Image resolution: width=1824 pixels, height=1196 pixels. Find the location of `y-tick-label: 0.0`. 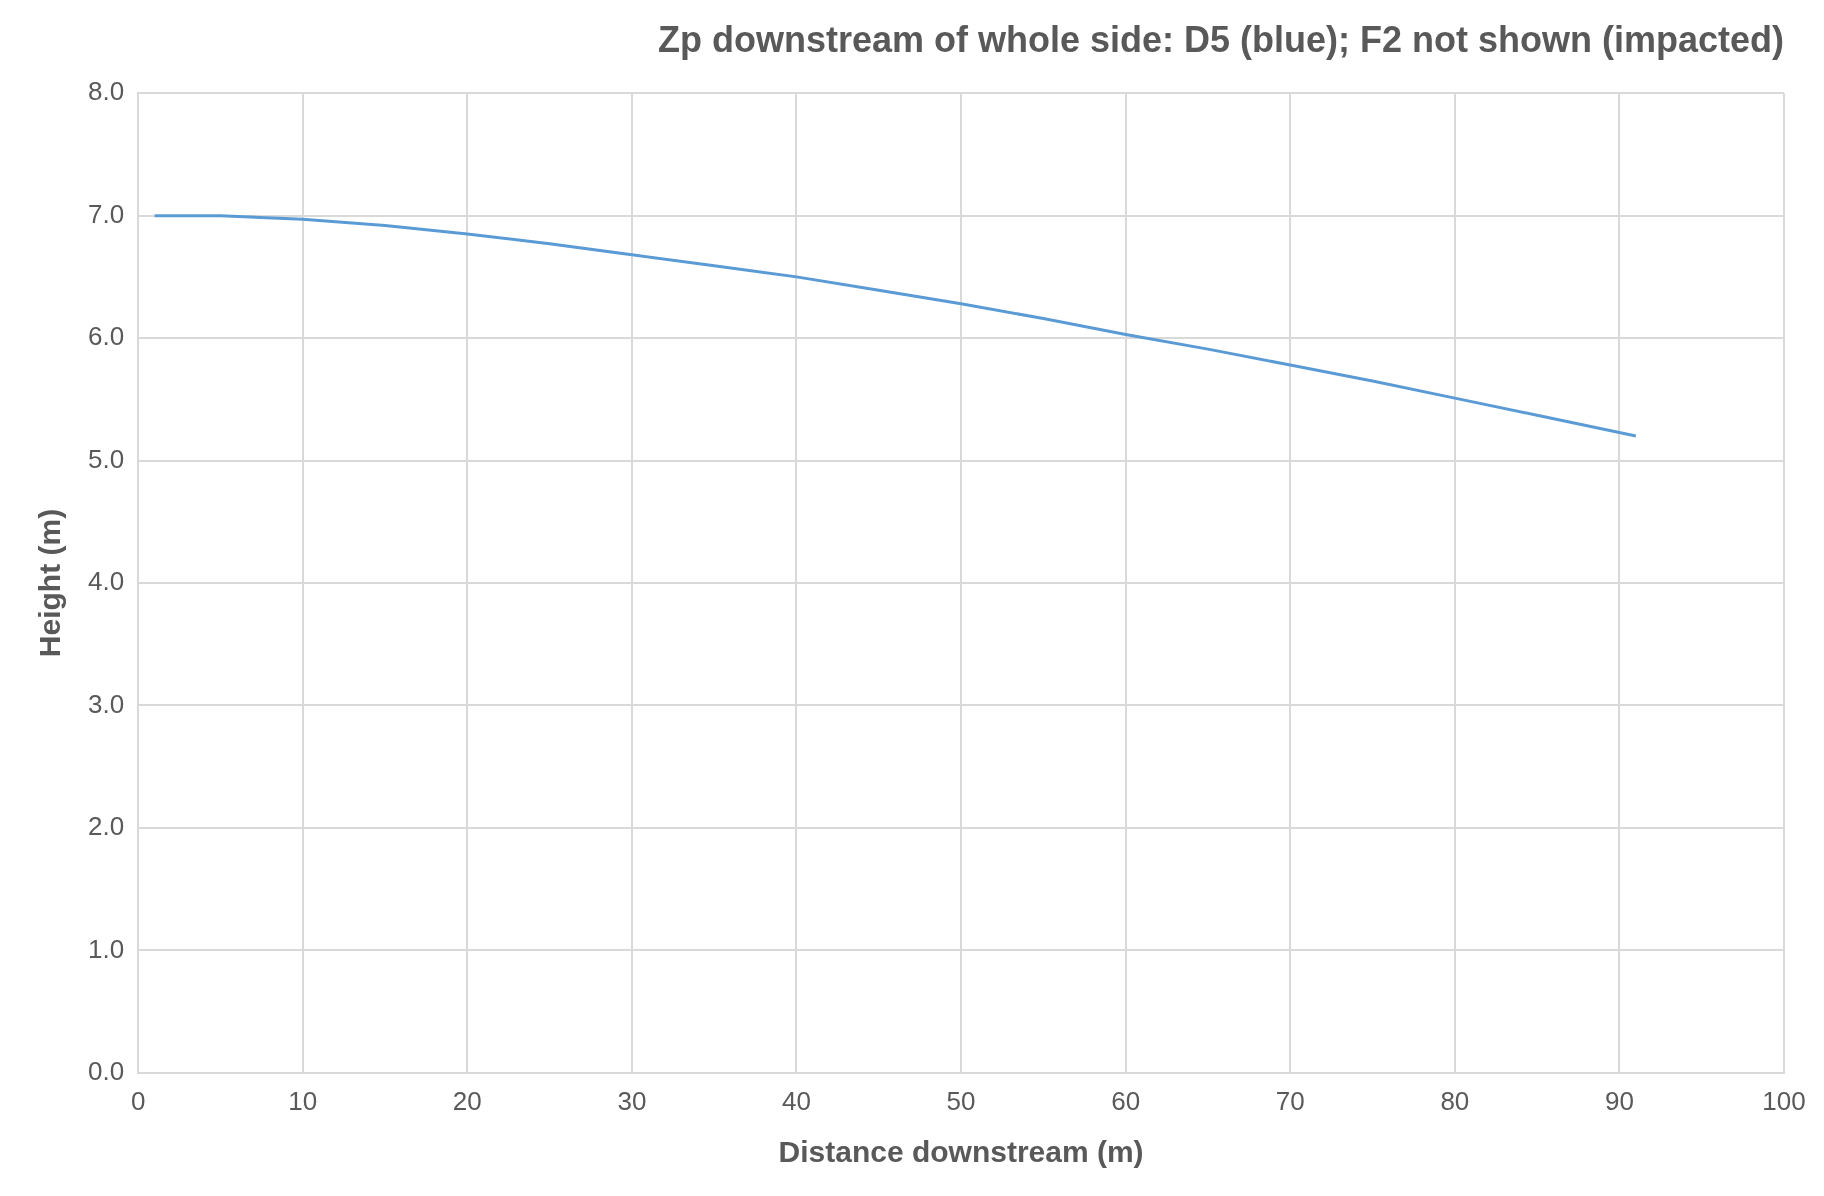

y-tick-label: 0.0 is located at coordinates (106, 1070).